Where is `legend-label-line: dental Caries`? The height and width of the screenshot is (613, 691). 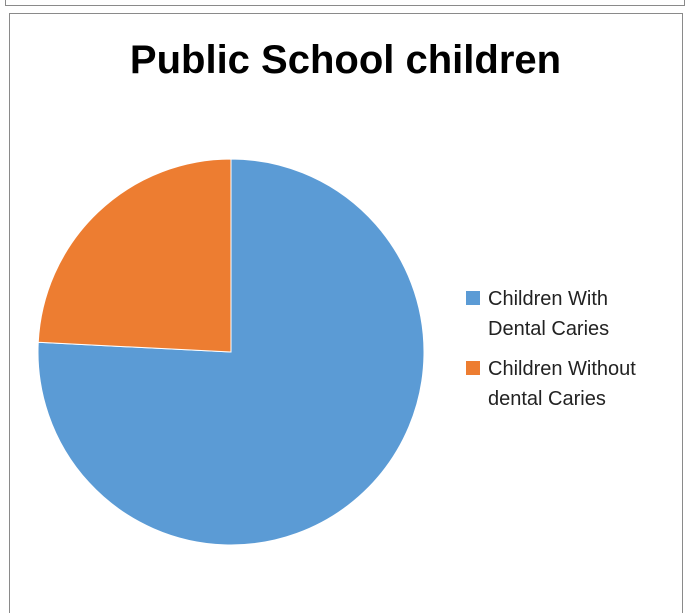 legend-label-line: dental Caries is located at coordinates (547, 399).